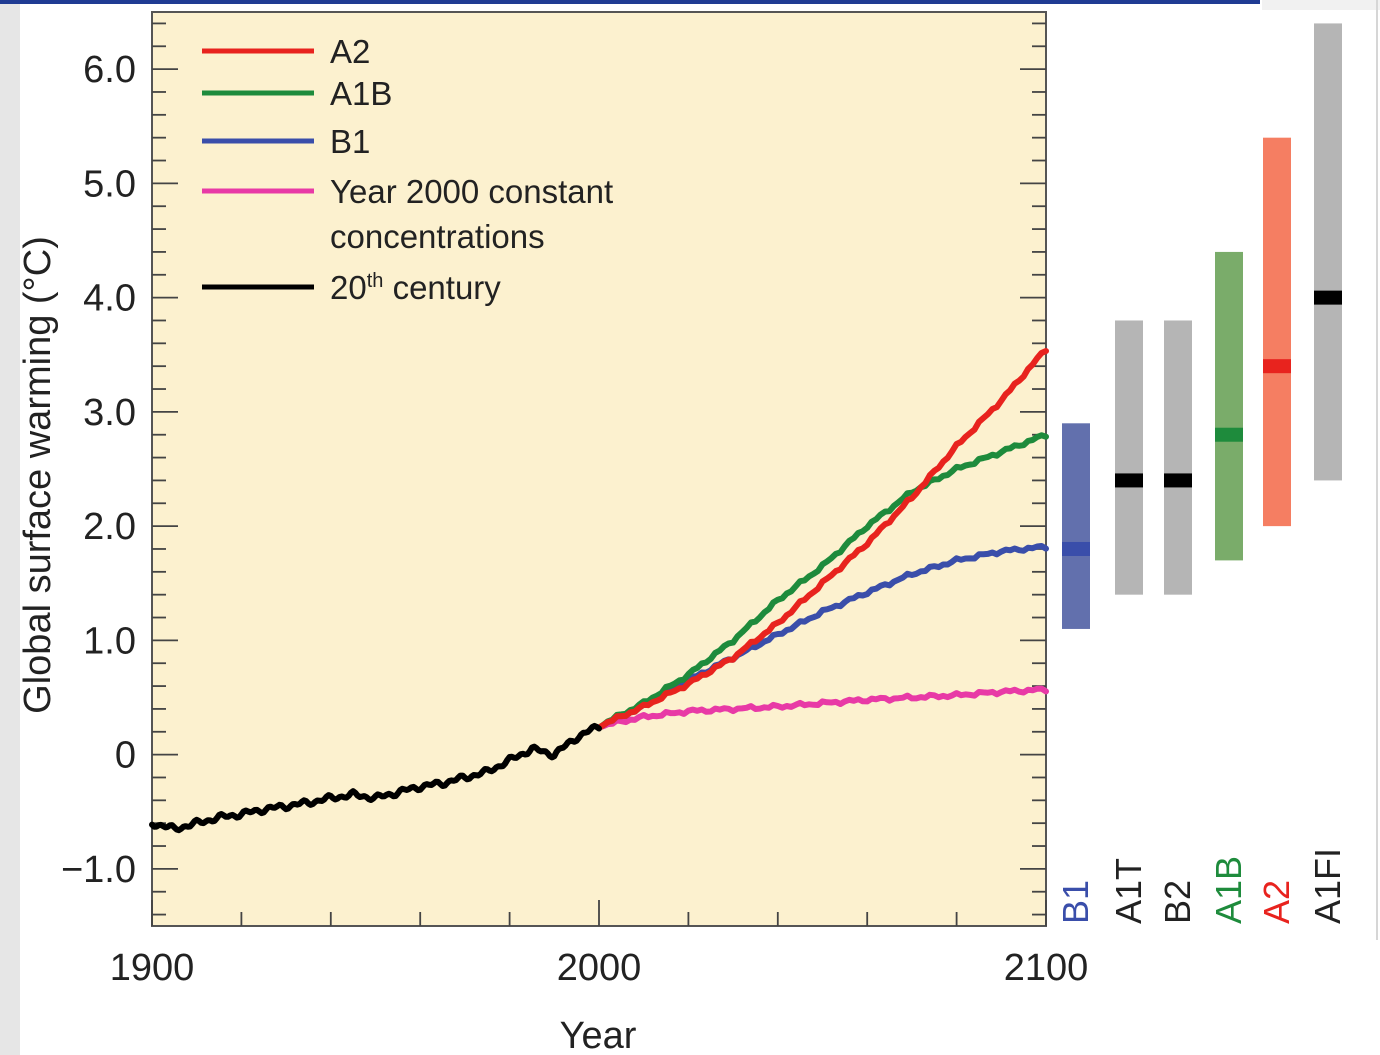  I want to click on legend-label: 20th century, so click(415, 287).